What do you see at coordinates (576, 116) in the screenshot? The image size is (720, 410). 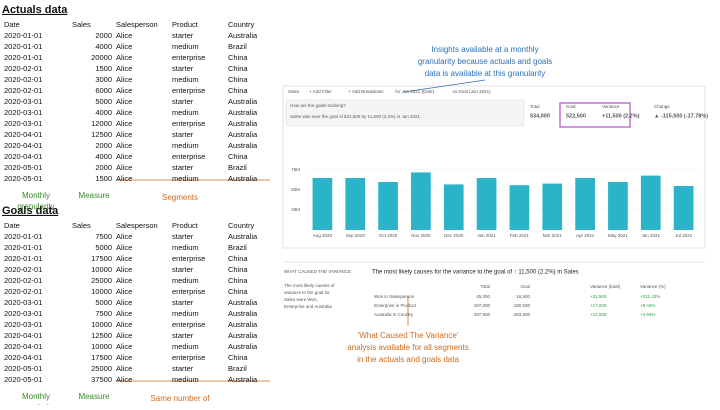 I see `kpi-value: 522,500` at bounding box center [576, 116].